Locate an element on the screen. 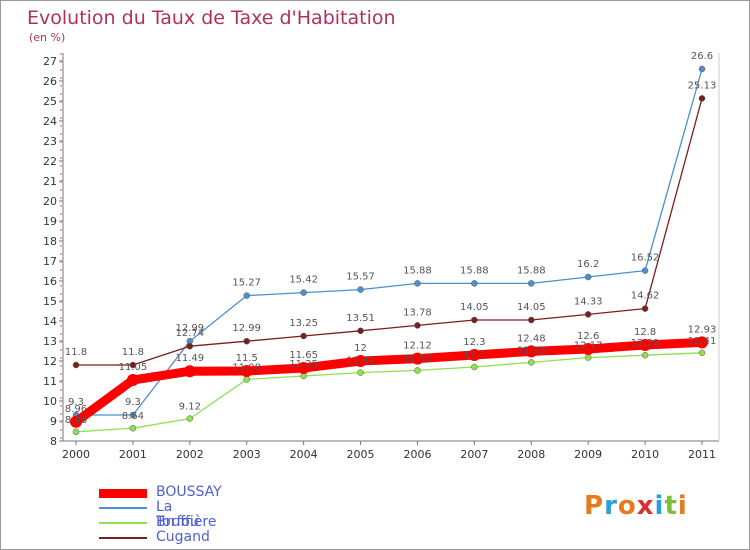 This screenshot has height=550, width=750. data-label: 26.6 is located at coordinates (702, 56).